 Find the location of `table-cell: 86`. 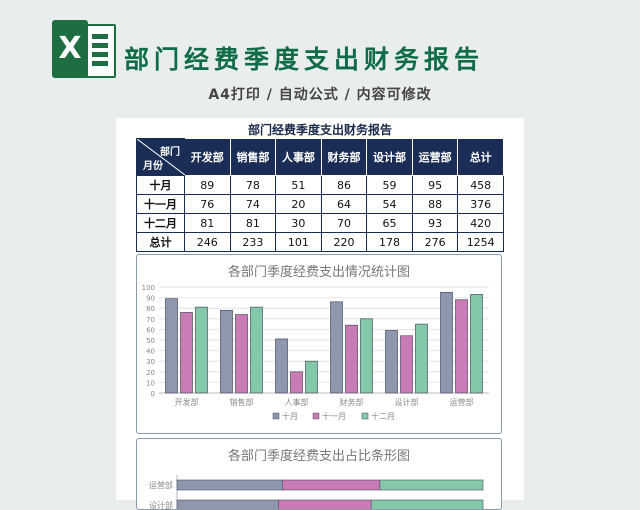

table-cell: 86 is located at coordinates (344, 185).